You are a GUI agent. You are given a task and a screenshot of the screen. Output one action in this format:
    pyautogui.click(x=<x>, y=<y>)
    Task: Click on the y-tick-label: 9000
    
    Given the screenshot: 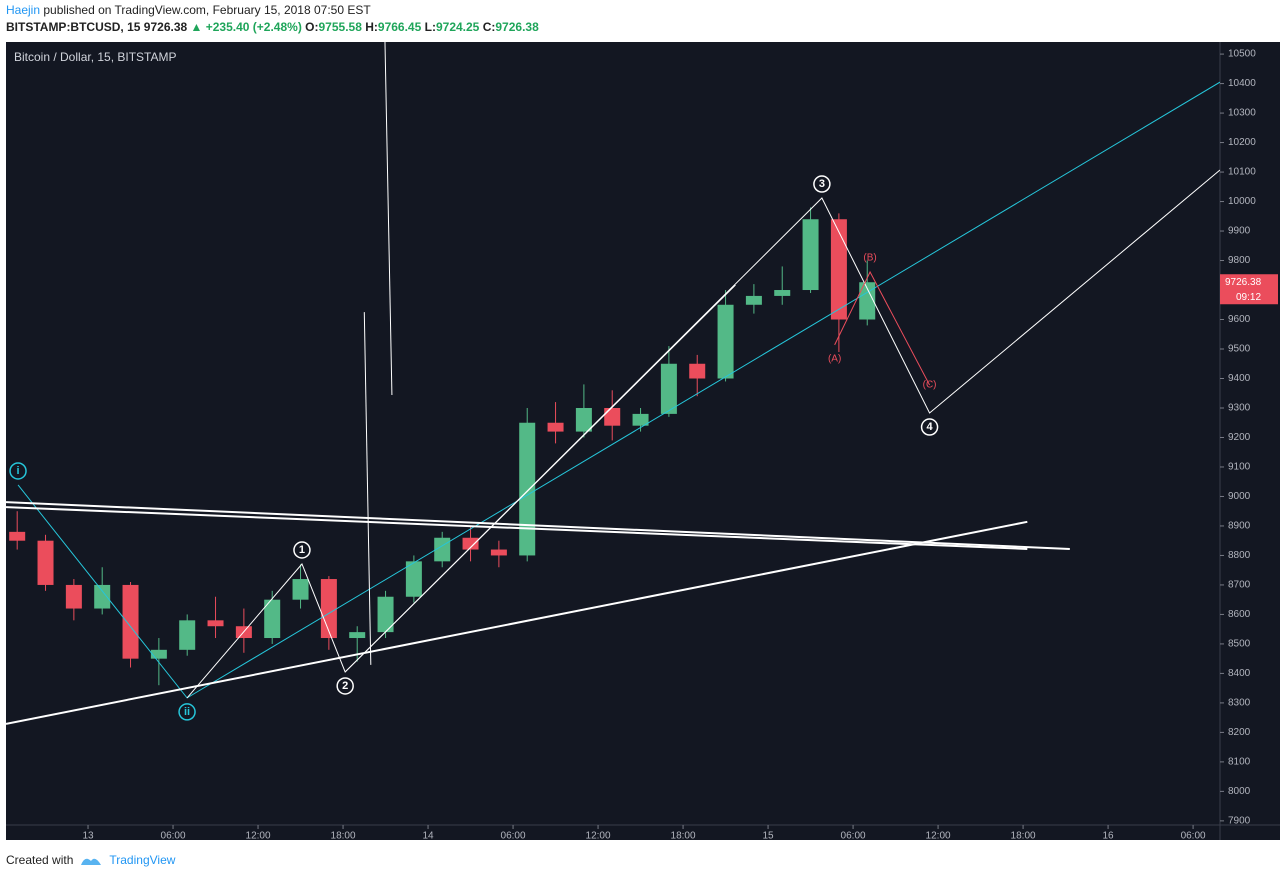 What is the action you would take?
    pyautogui.click(x=1239, y=496)
    